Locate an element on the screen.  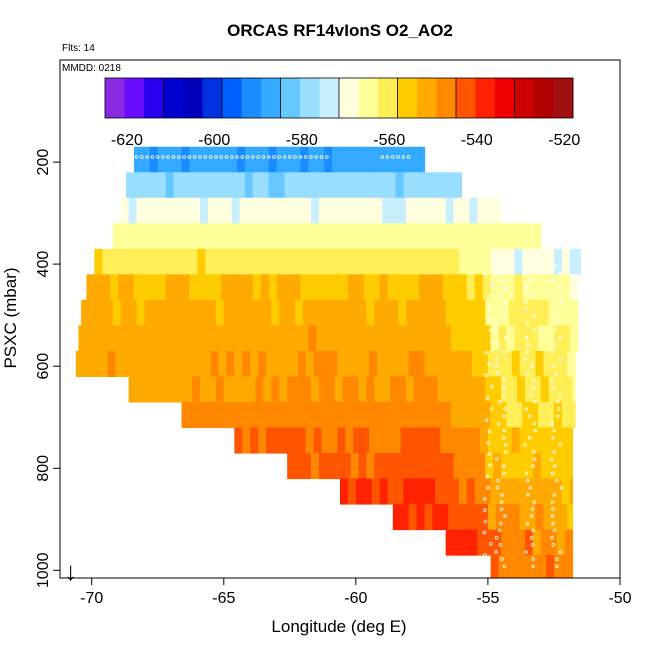
x-tick-label: -60 is located at coordinates (355, 598).